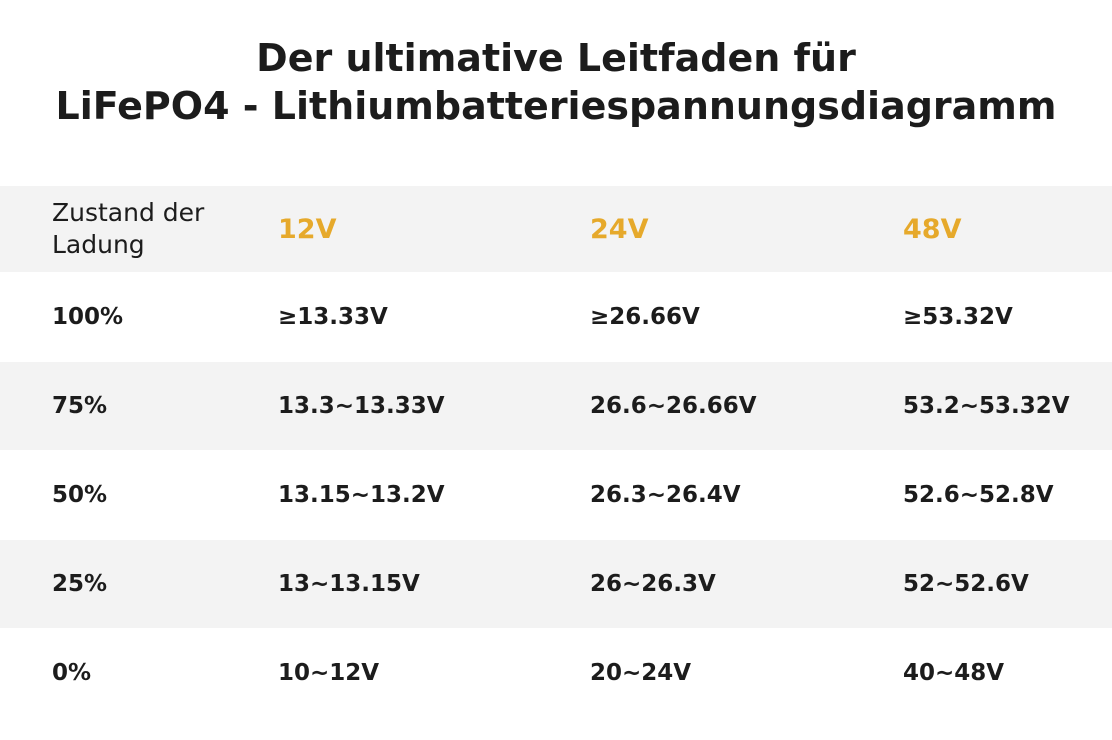  What do you see at coordinates (641, 673) in the screenshot?
I see `table-cell: 20~24V` at bounding box center [641, 673].